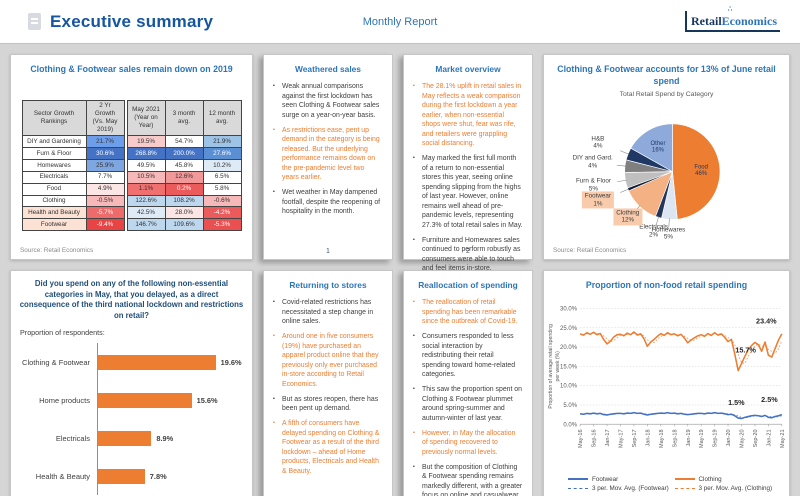 The image size is (800, 496). I want to click on table-cell: 21.7%, so click(105, 142).